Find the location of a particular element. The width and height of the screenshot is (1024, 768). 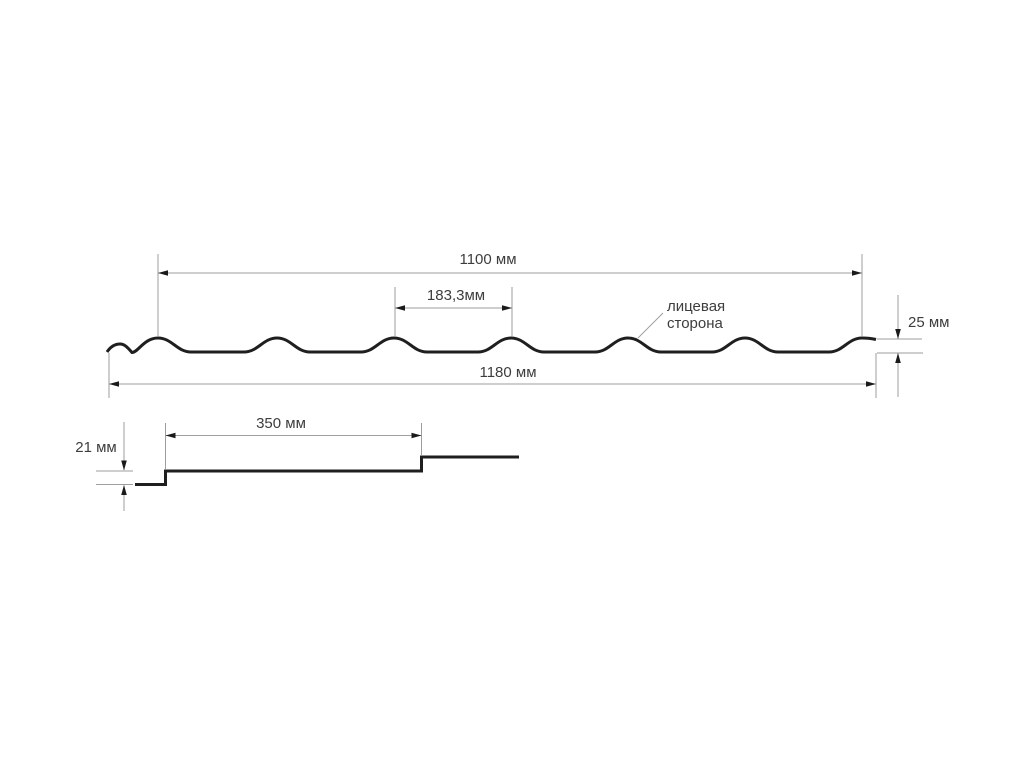

dim-label-step-height: 21 мм is located at coordinates (96, 447).